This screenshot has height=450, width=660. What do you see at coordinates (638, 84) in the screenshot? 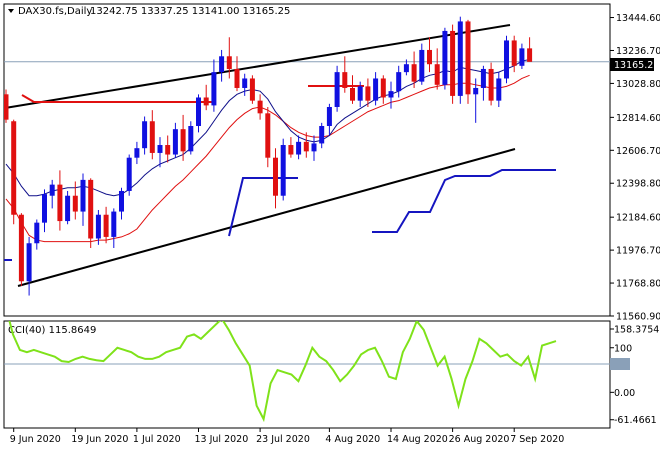
I see `price-tick-label: 13028.80` at bounding box center [638, 84].